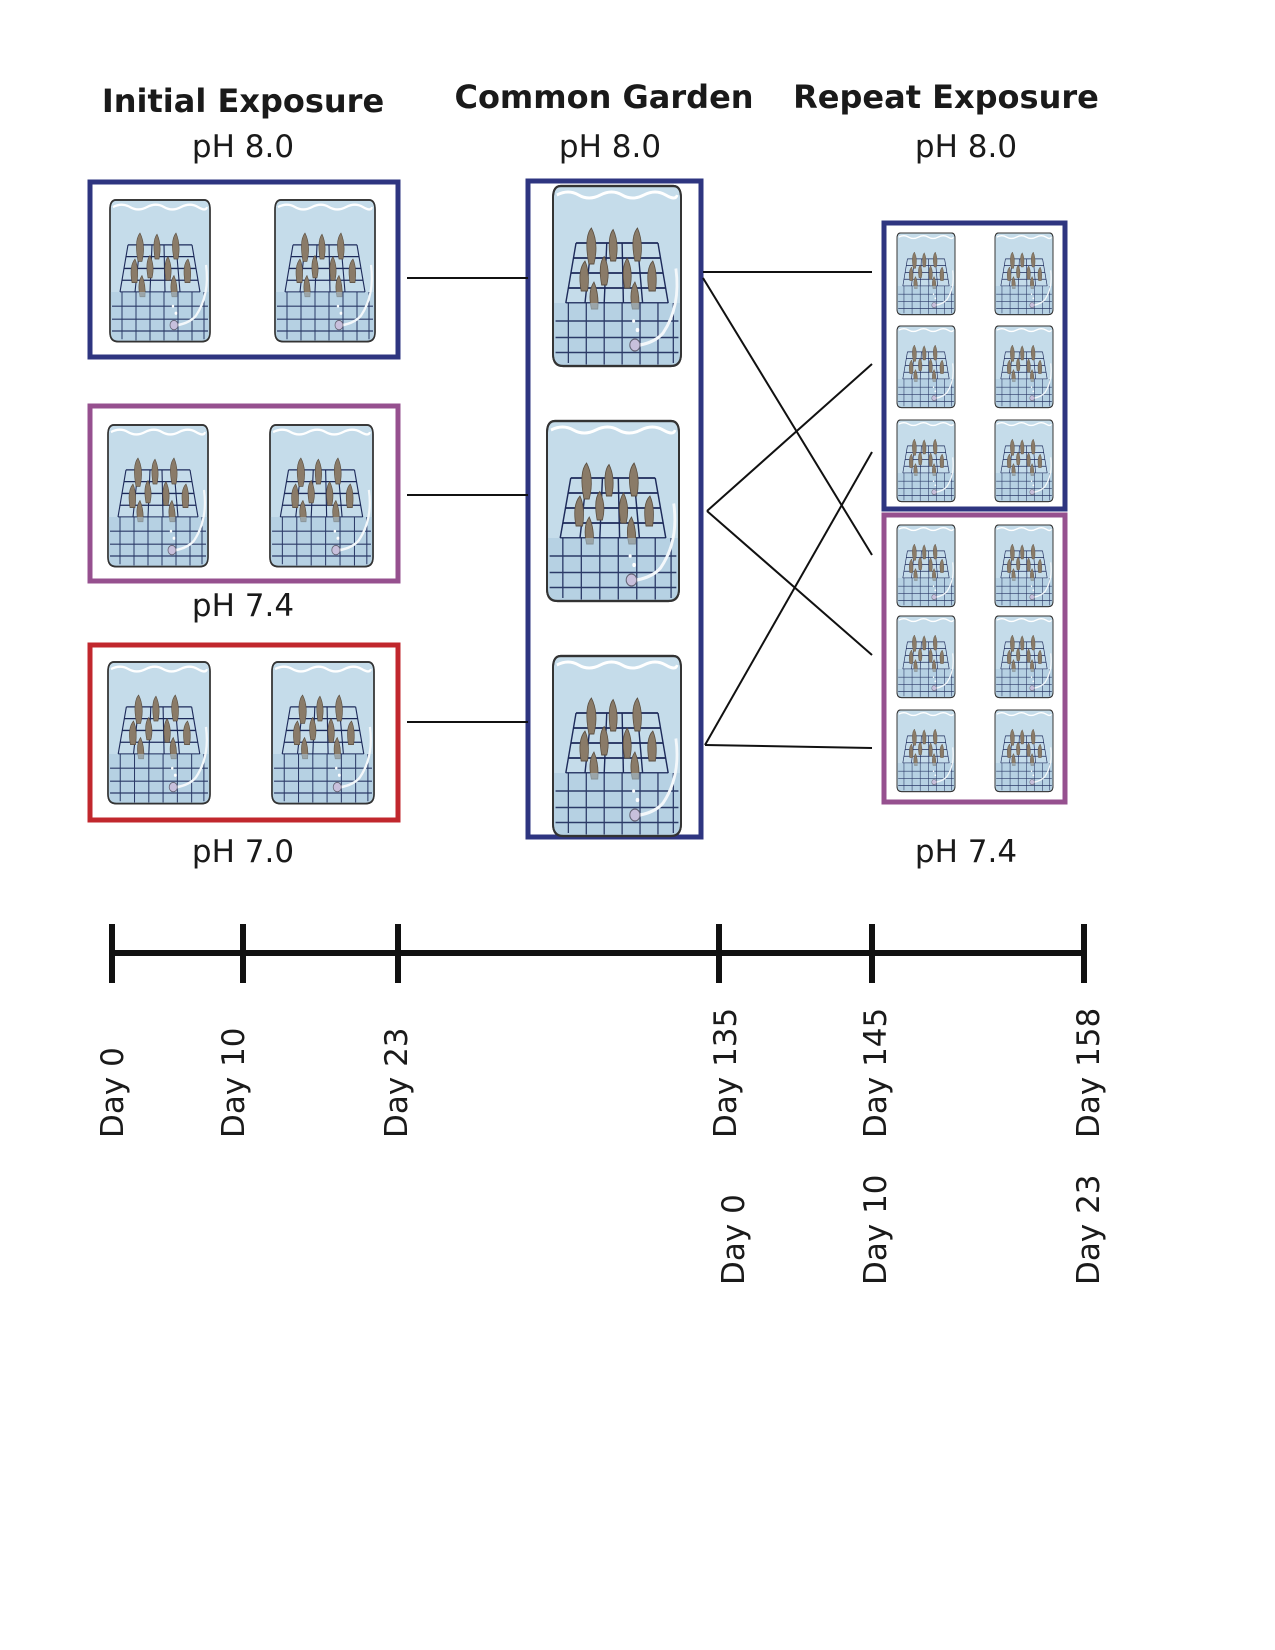 This screenshot has height=1650, width=1275. I want to click on day-label-23: Day 23, so click(397, 1082).